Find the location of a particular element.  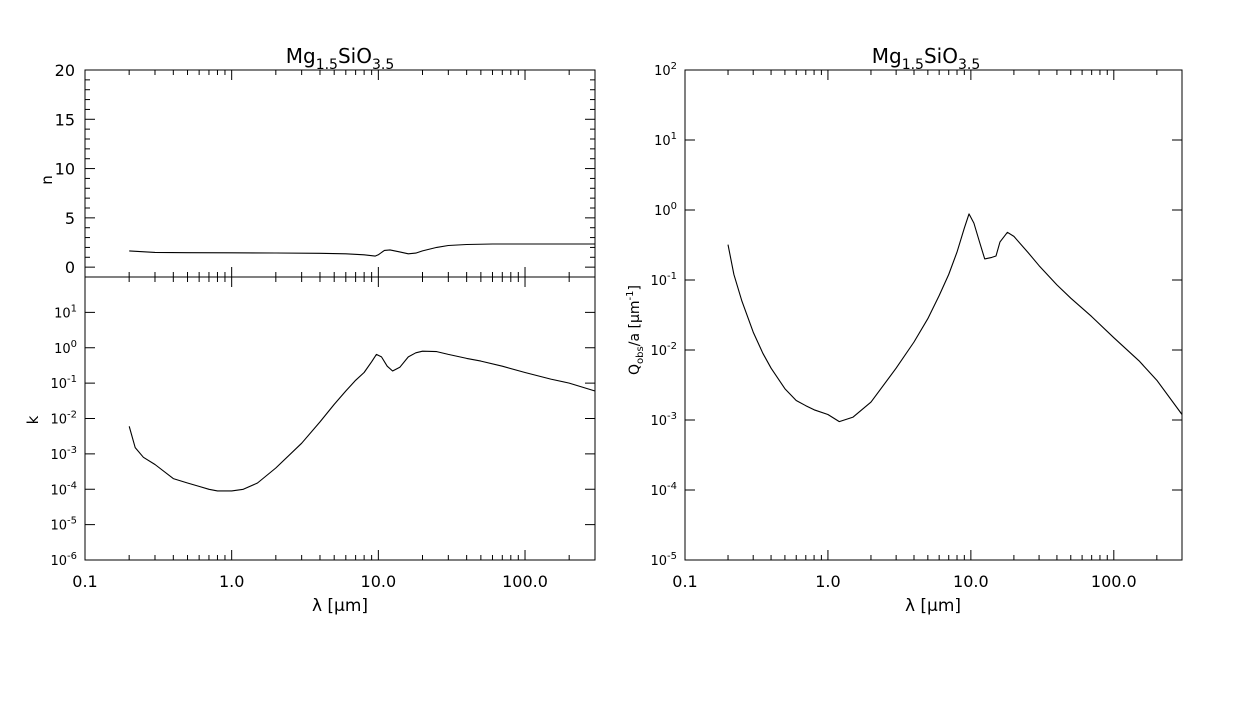

k-y-tick-label: 10⁻⁴ is located at coordinates (63, 489).